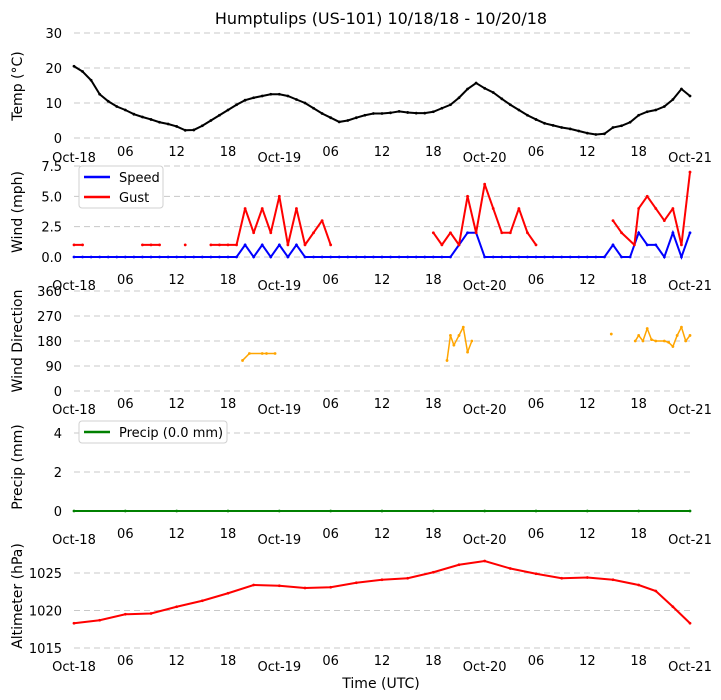  What do you see at coordinates (638, 661) in the screenshot?
I see `x-tick-label: 18` at bounding box center [638, 661].